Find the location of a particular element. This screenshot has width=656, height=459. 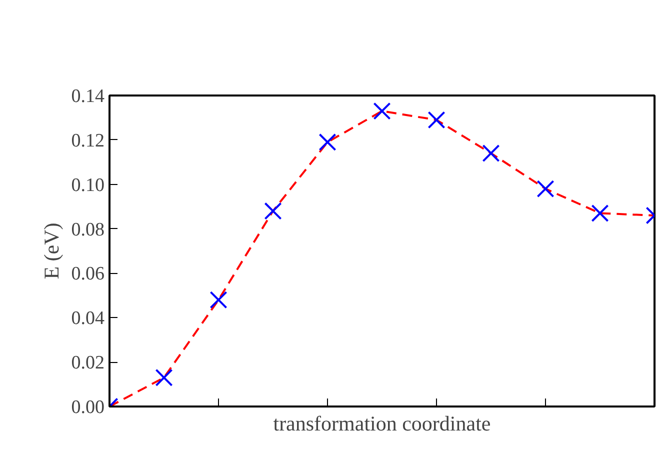

y-axis-title: E (eV) is located at coordinates (51, 251).